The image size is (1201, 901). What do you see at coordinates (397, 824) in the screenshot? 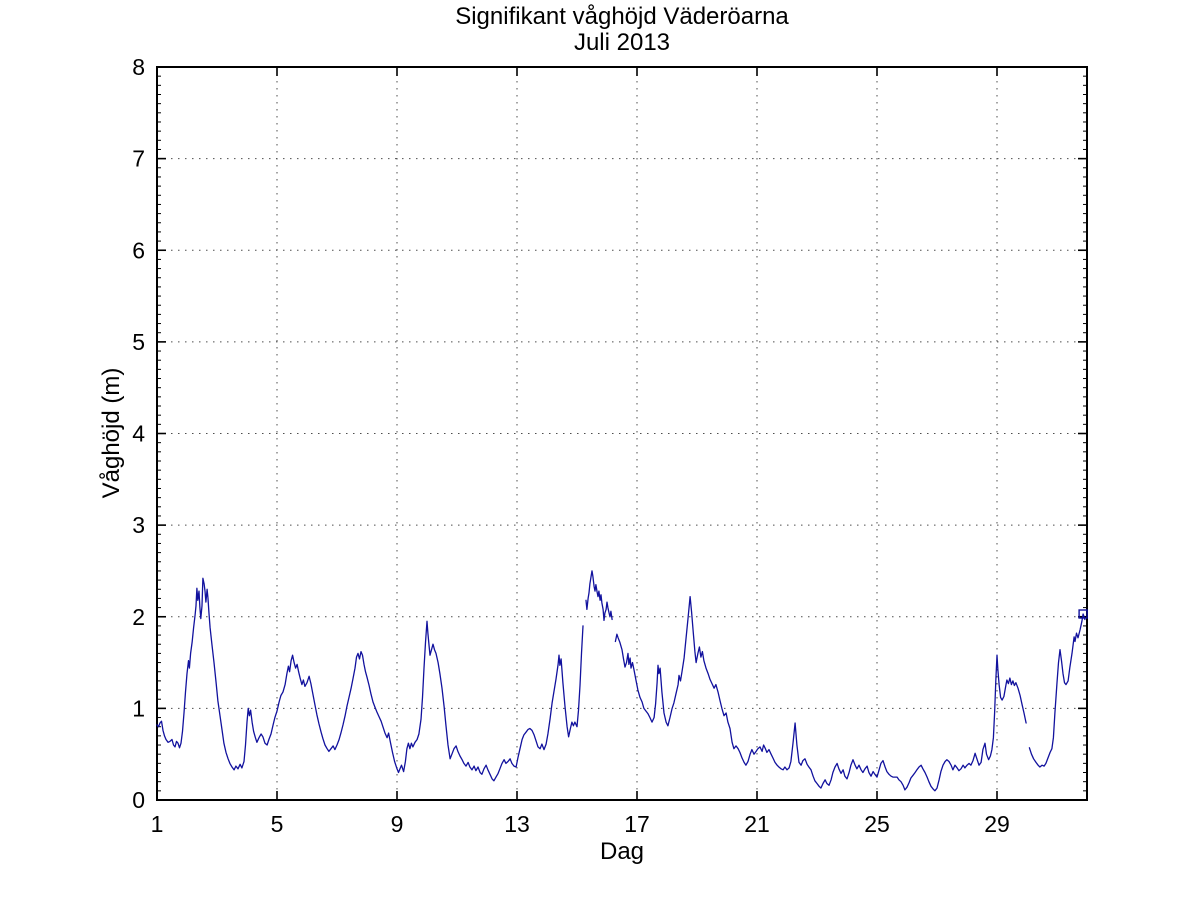
I see `x-tick-label: 9` at bounding box center [397, 824].